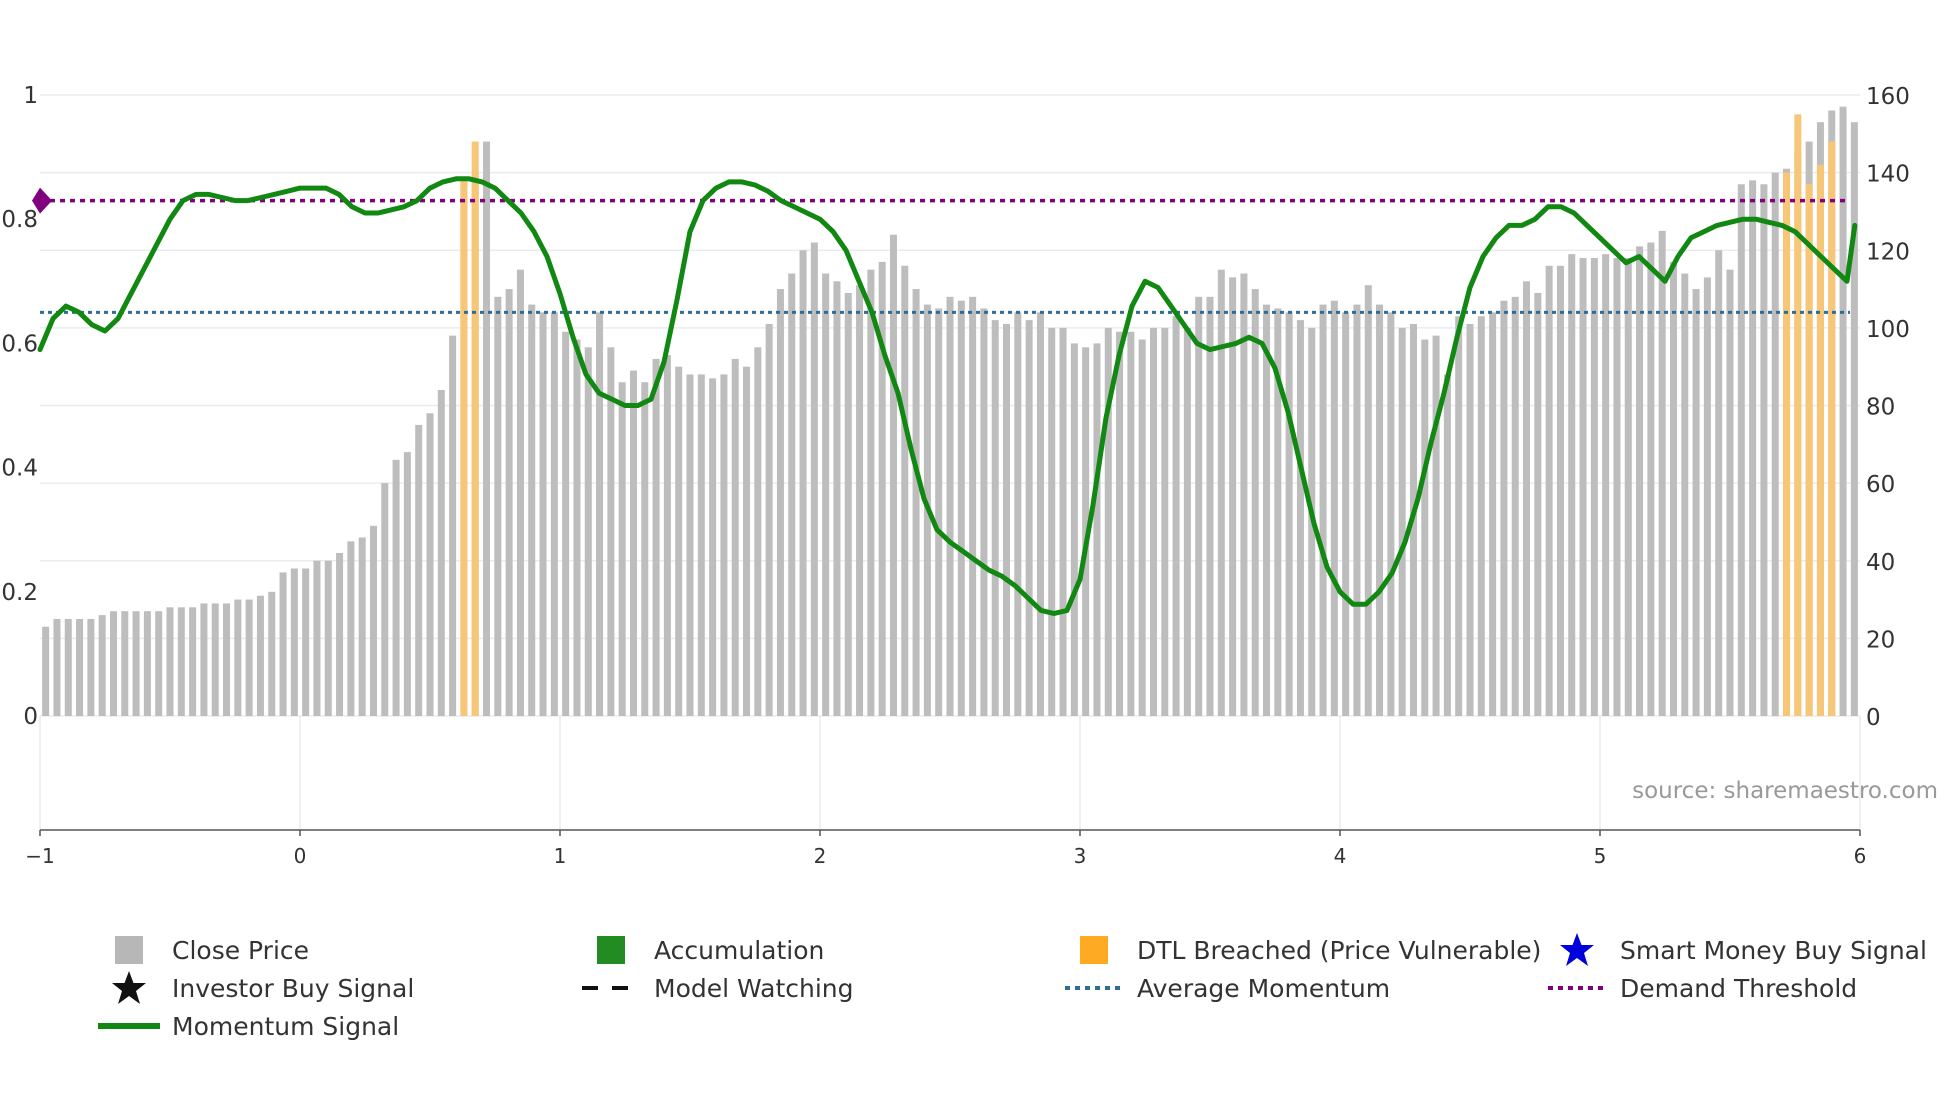  What do you see at coordinates (1600, 856) in the screenshot?
I see `x-tick-label: 5` at bounding box center [1600, 856].